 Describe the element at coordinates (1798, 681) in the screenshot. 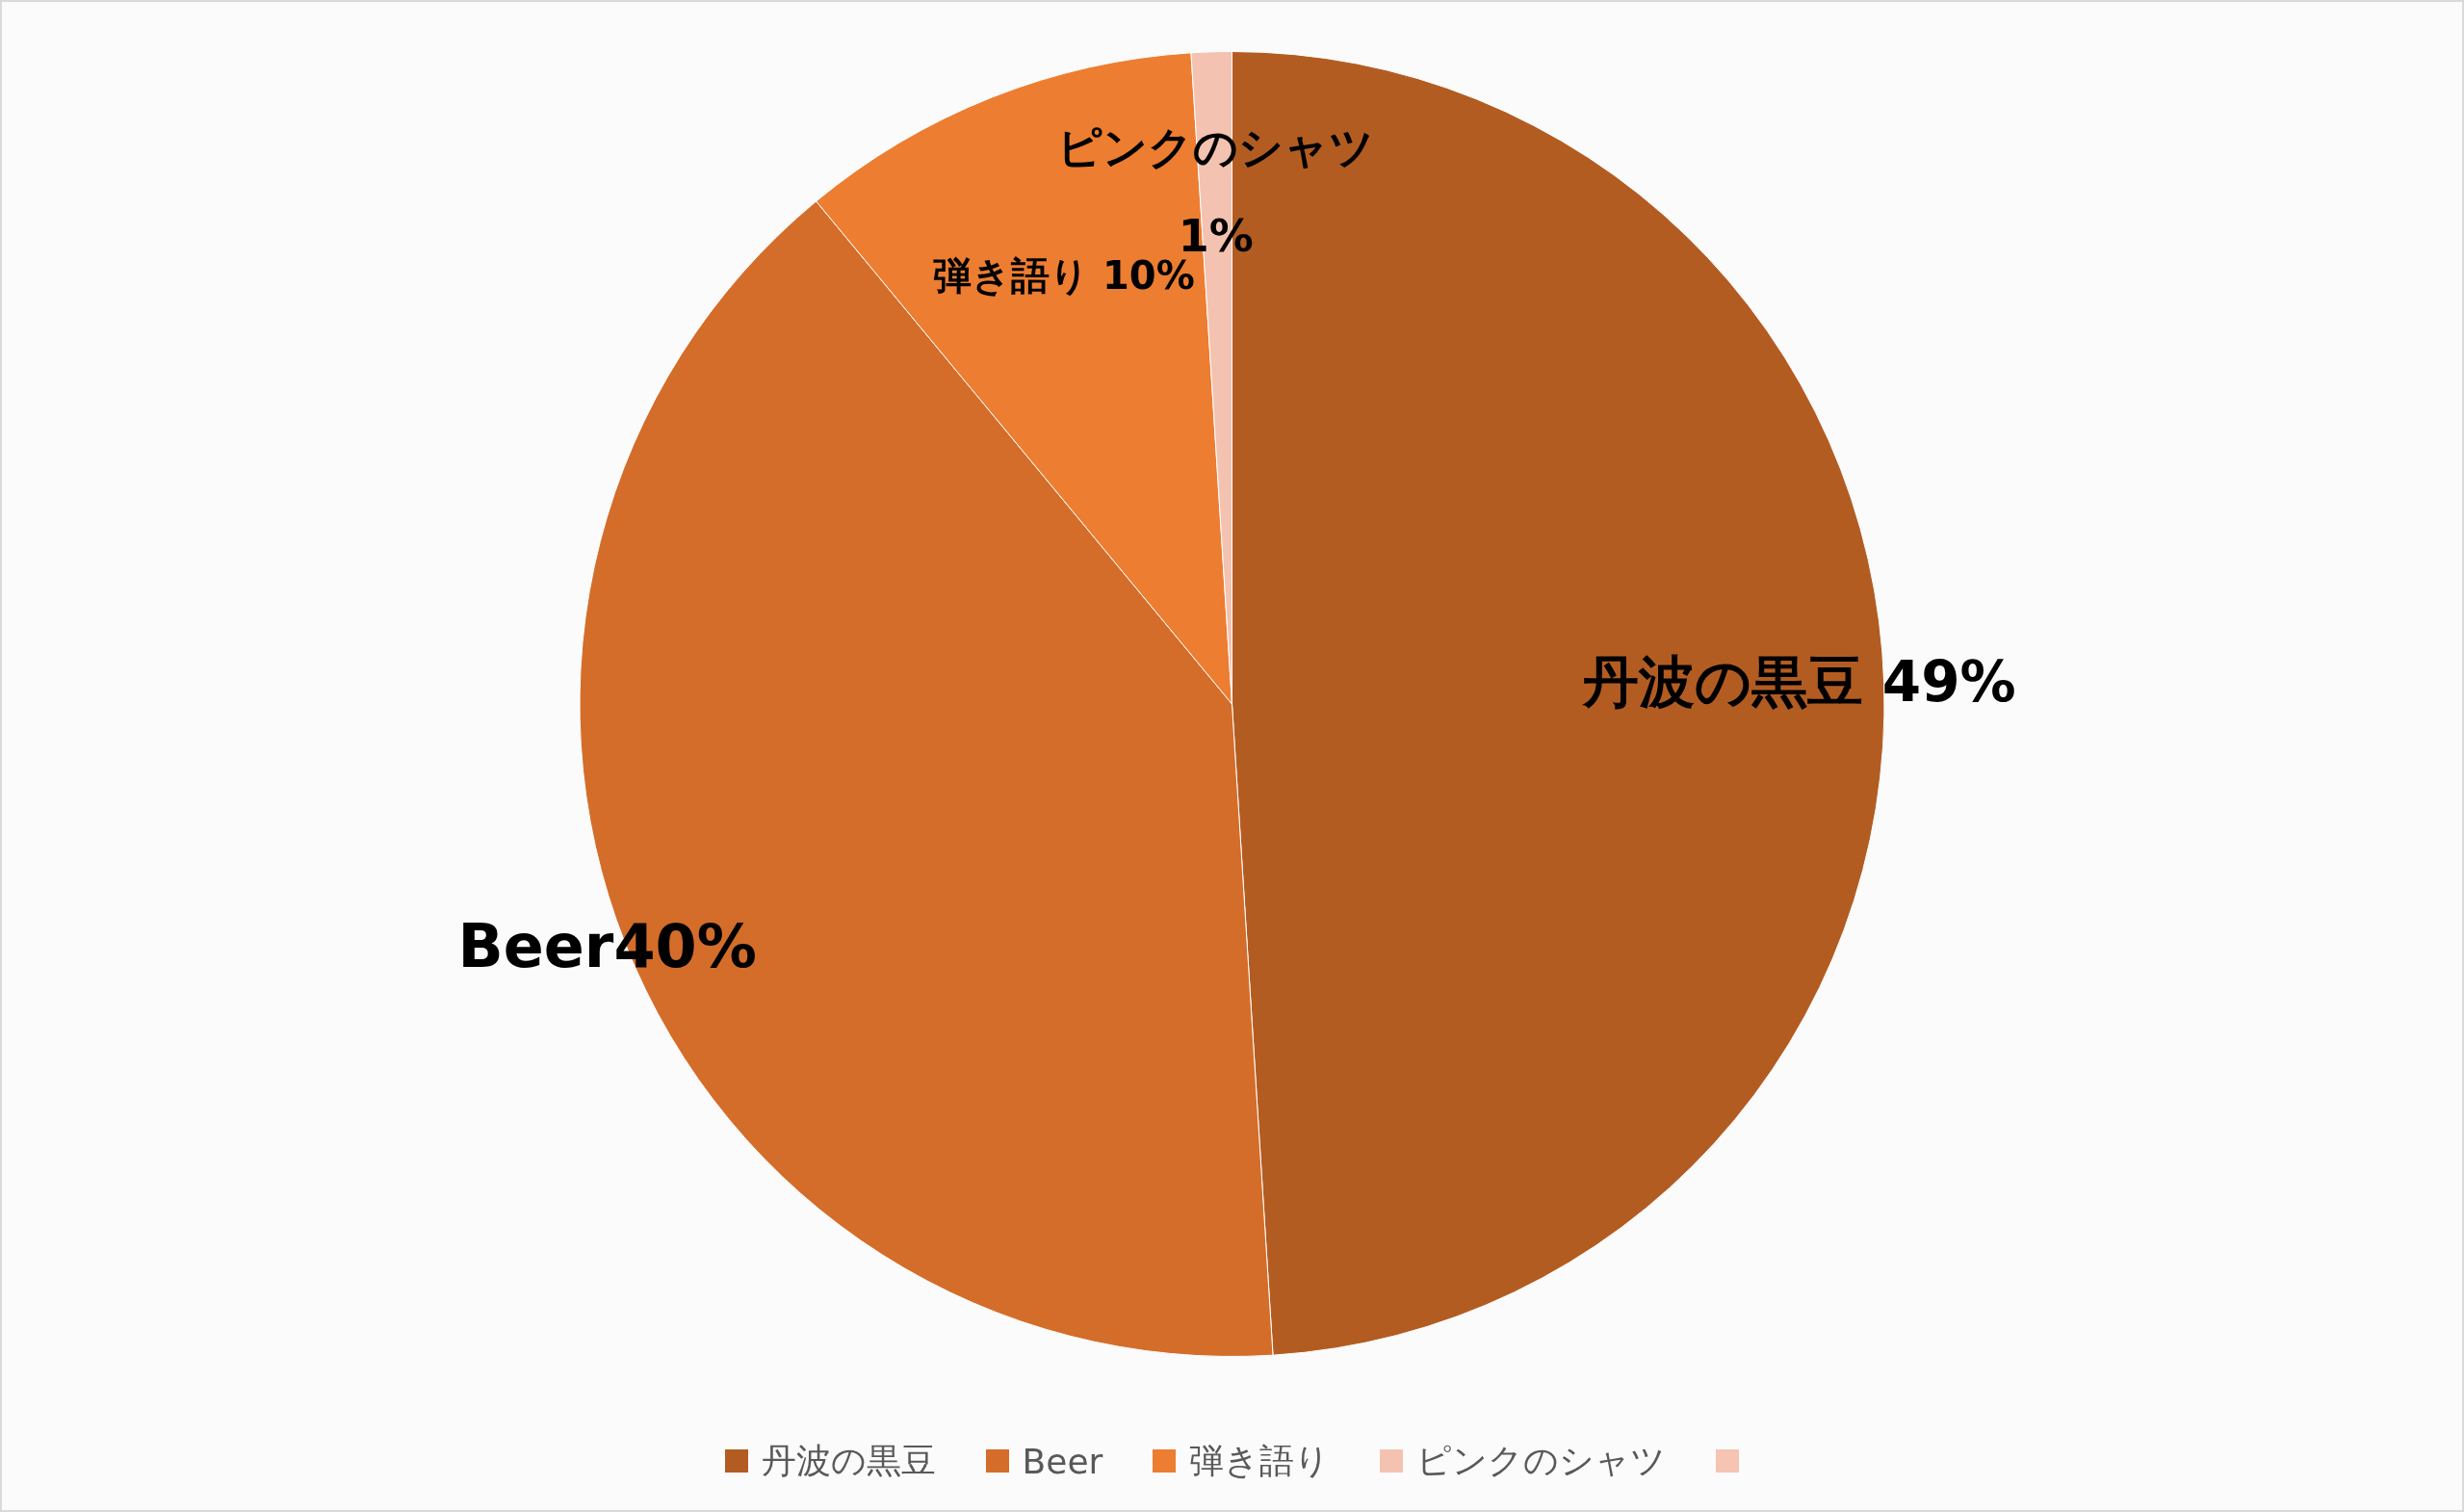

I see `data-label: 丹波の黒豆 49%` at that location.